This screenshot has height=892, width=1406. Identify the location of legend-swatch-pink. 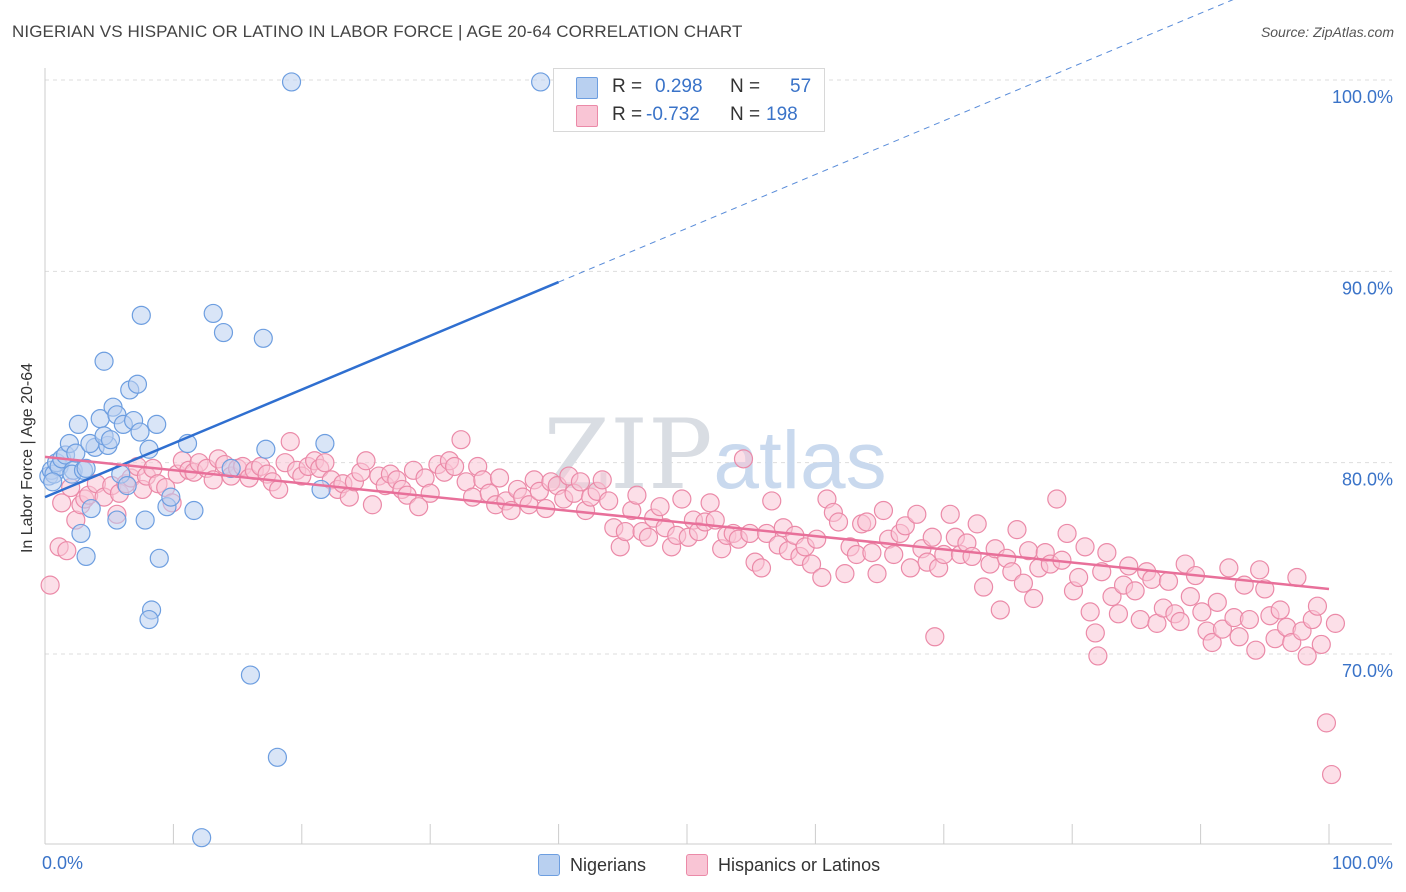
(697, 865).